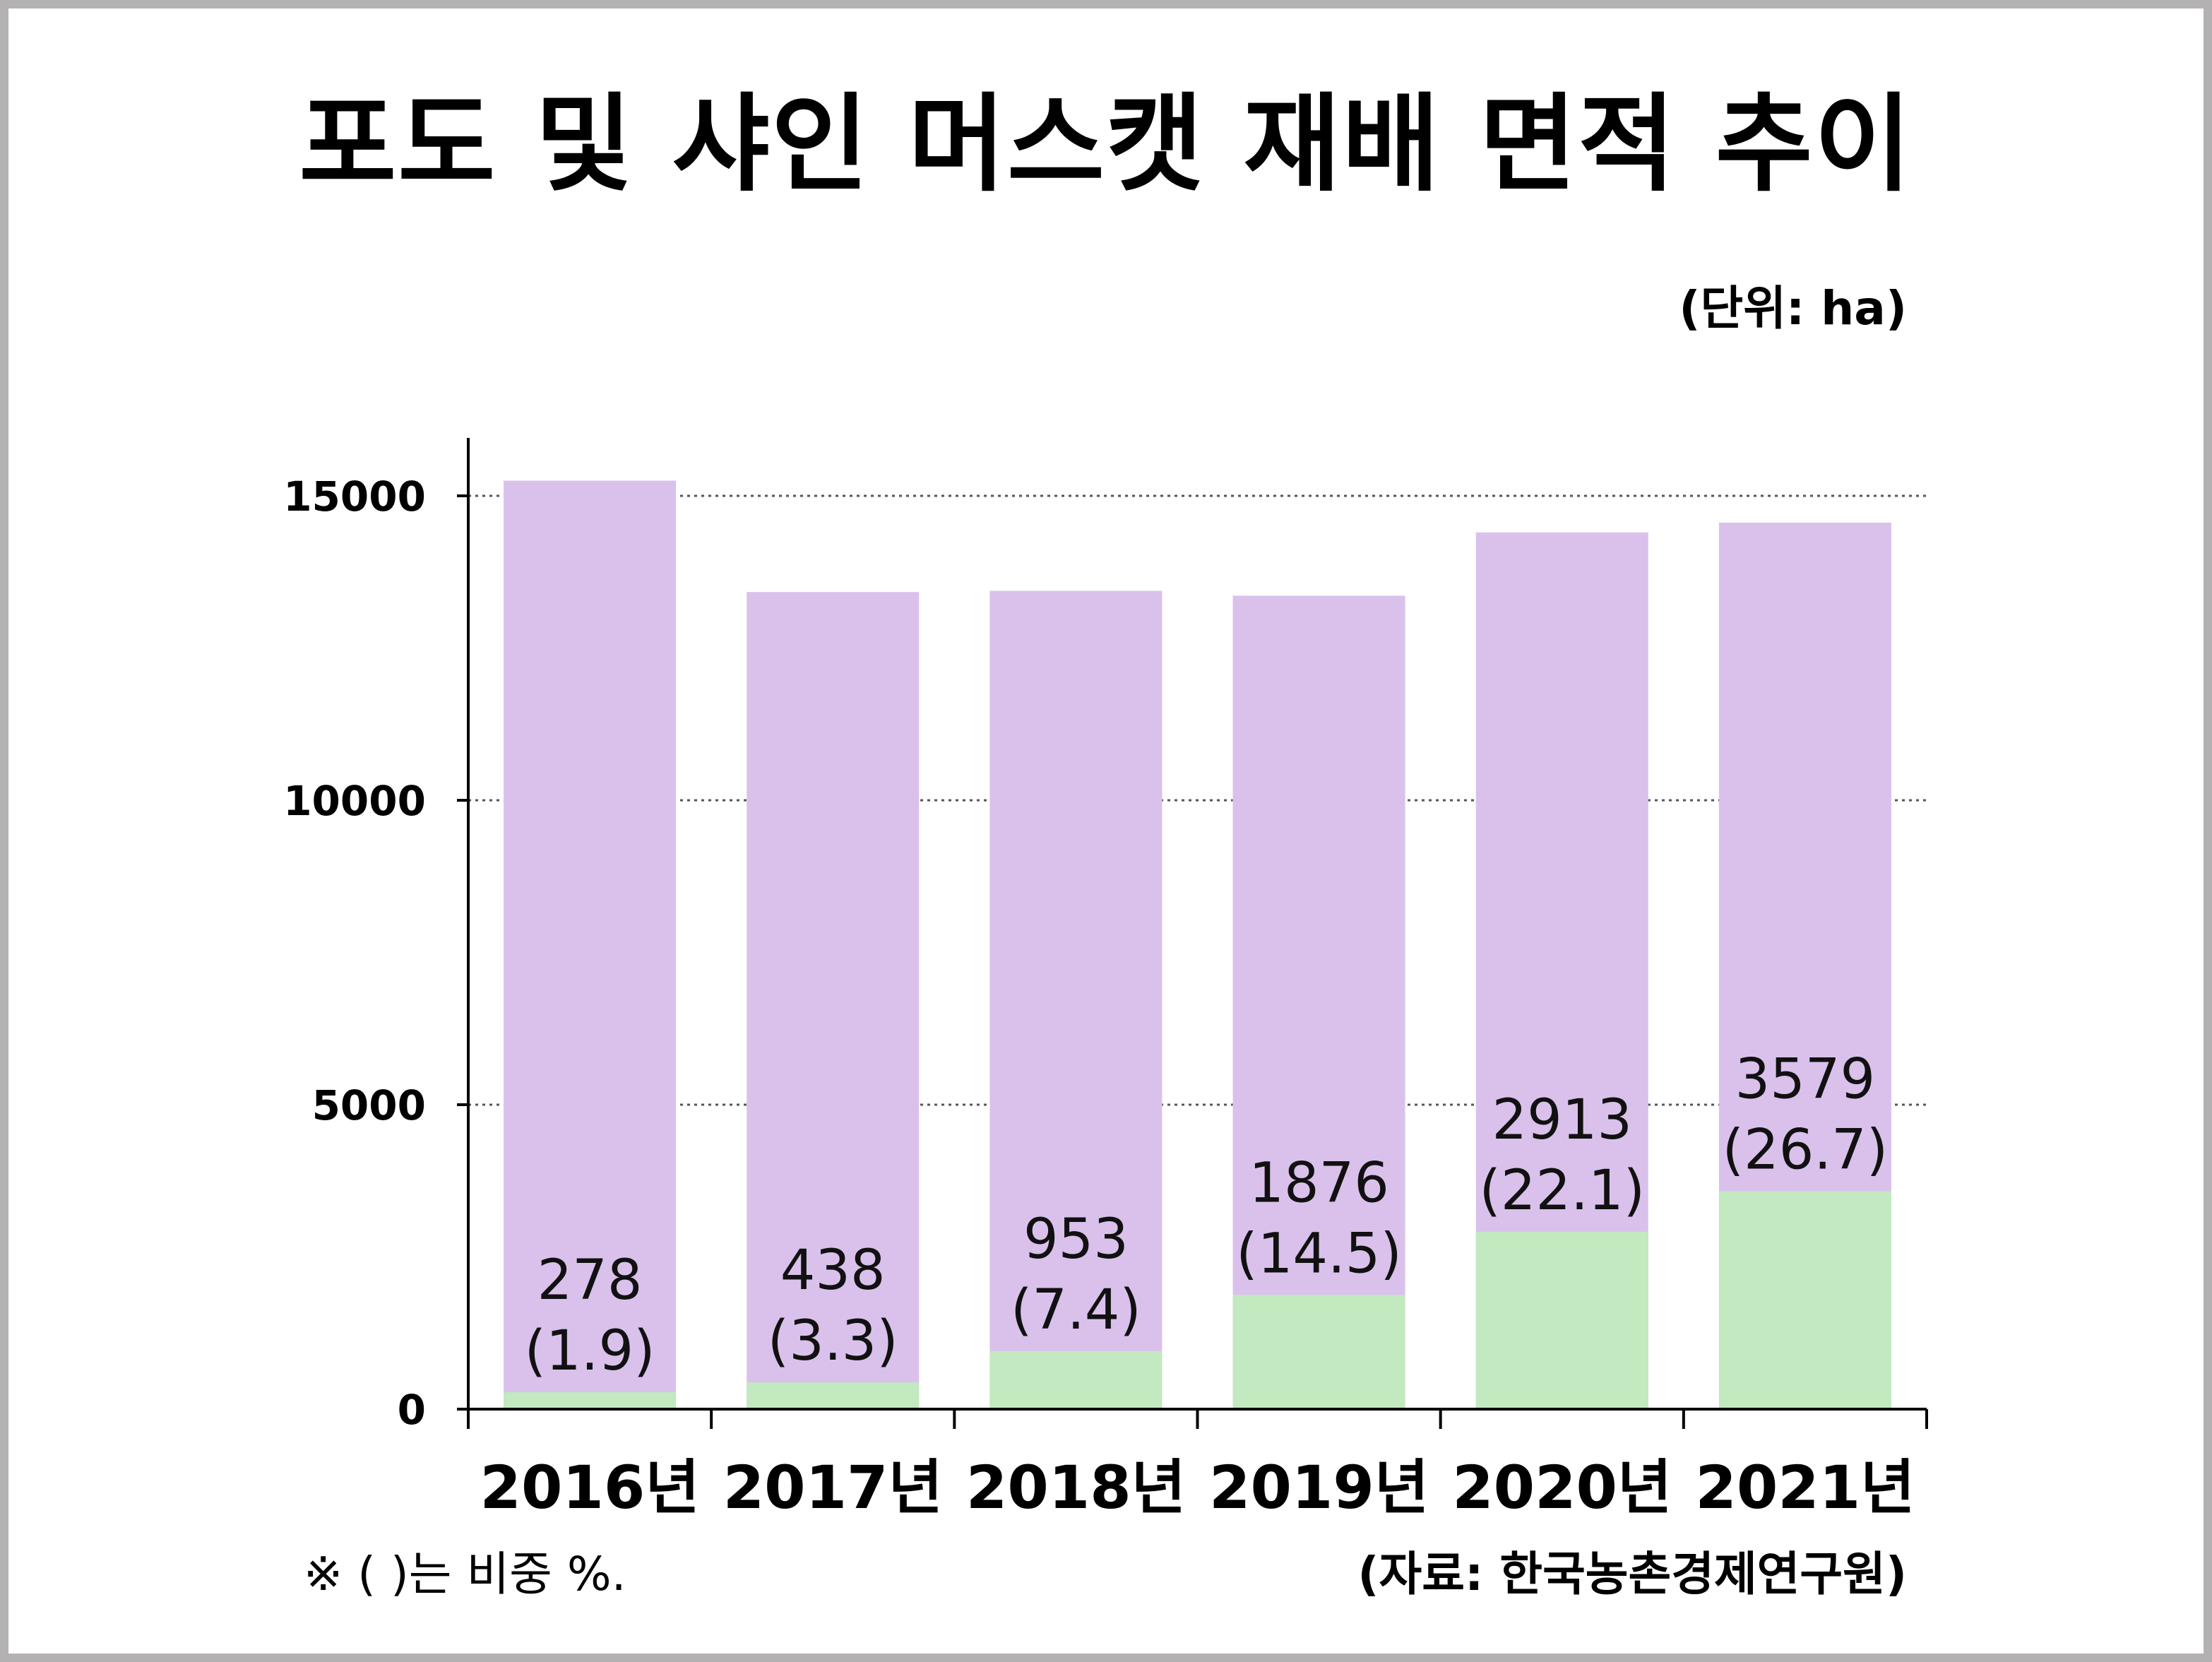 The image size is (2212, 1662). Describe the element at coordinates (1076, 1310) in the screenshot. I see `data-label-share: (7.4)` at that location.